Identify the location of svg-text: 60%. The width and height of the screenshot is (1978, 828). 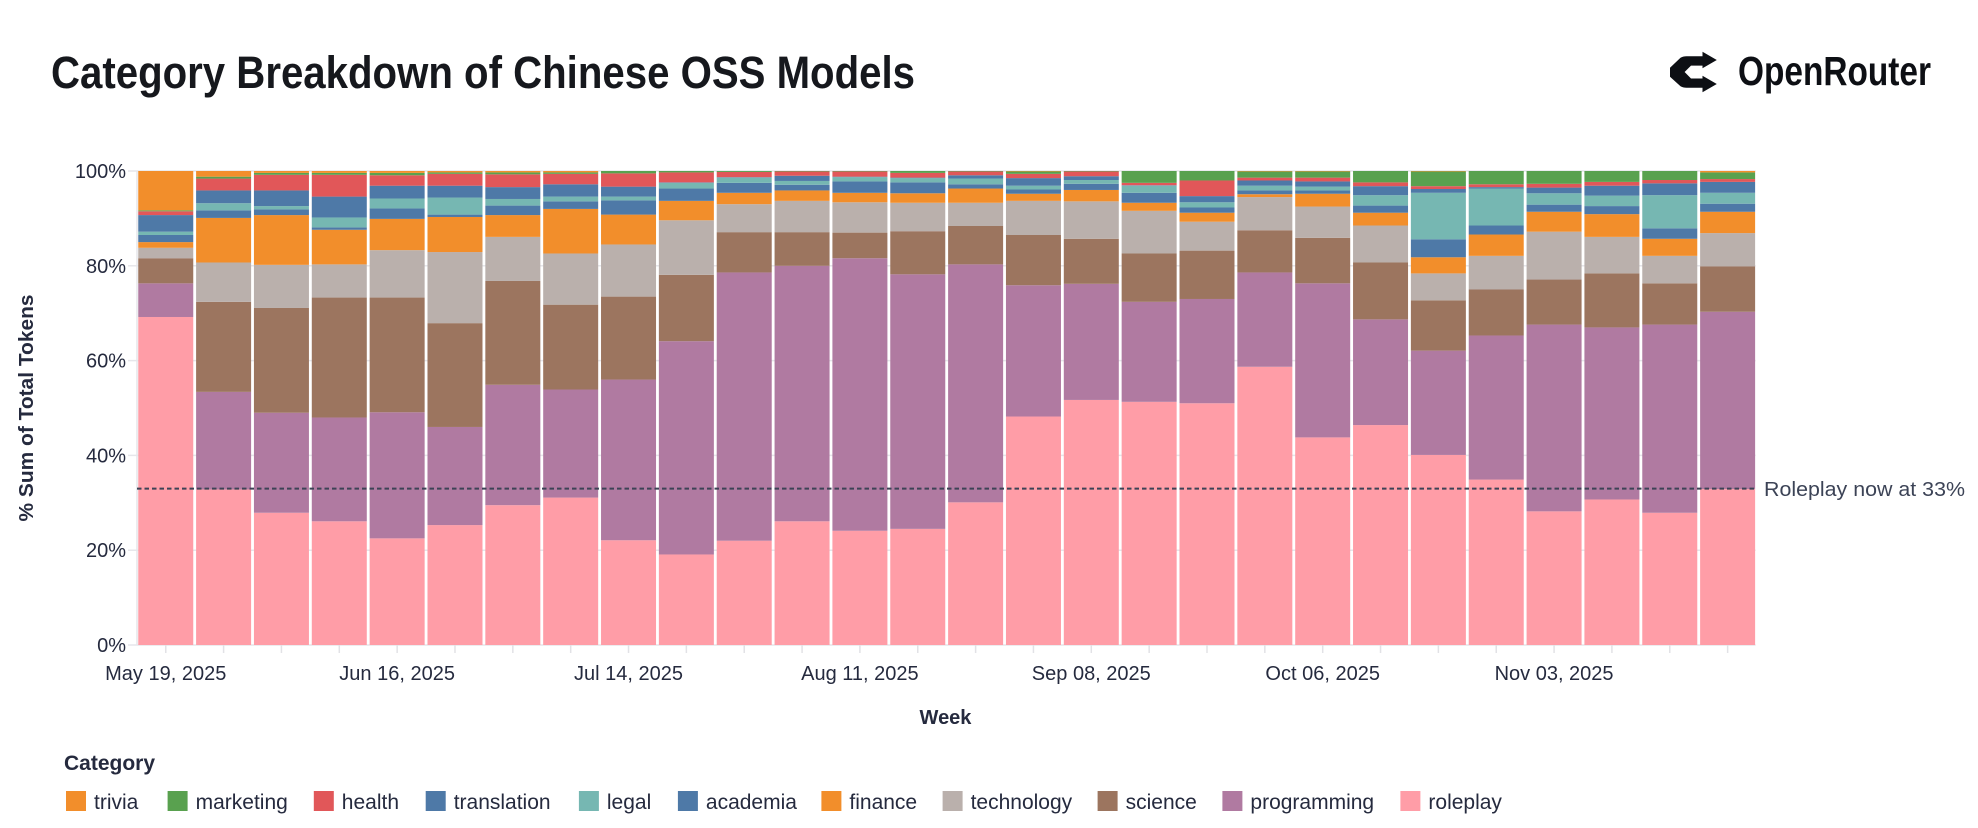
(106, 362).